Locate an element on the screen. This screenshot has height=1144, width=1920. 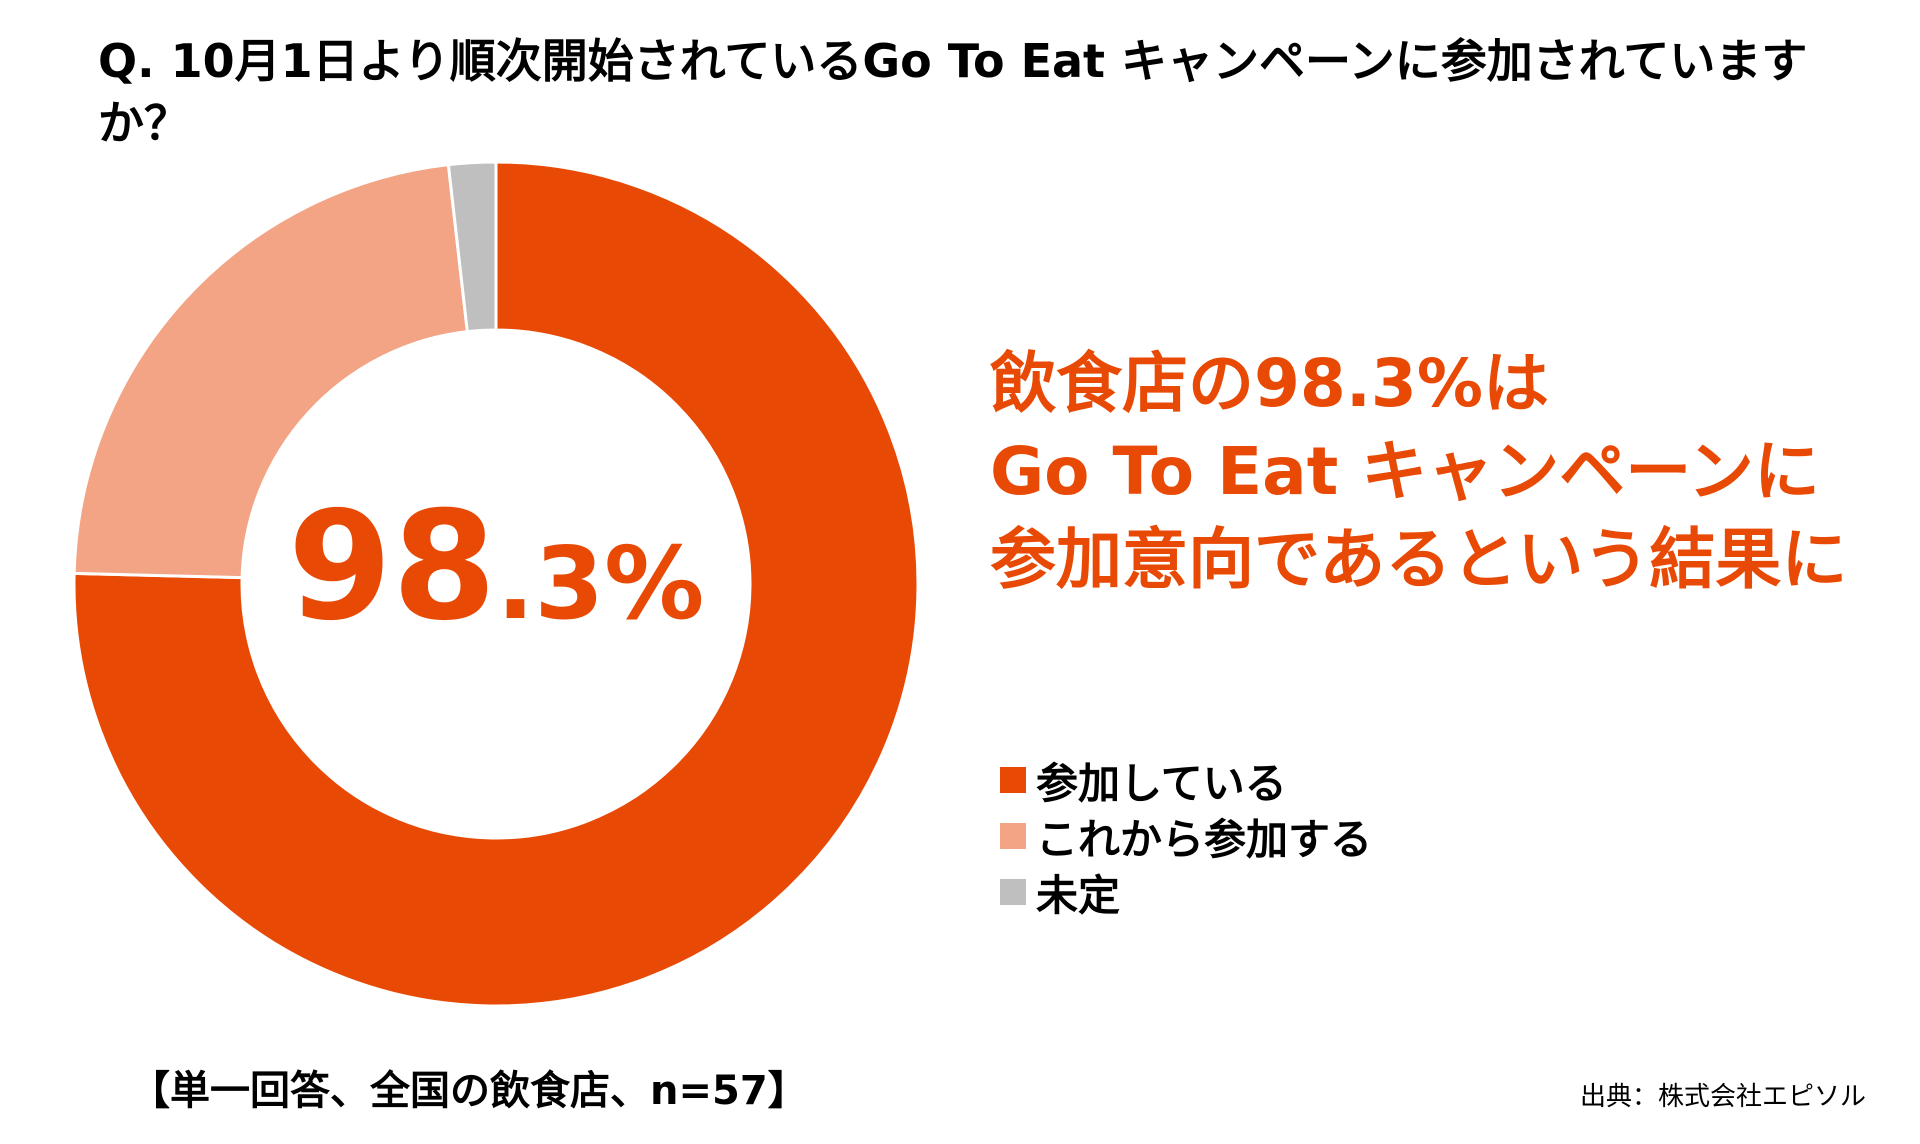
headline-line-3: 参加意向であるという結果に is located at coordinates (1419, 559).